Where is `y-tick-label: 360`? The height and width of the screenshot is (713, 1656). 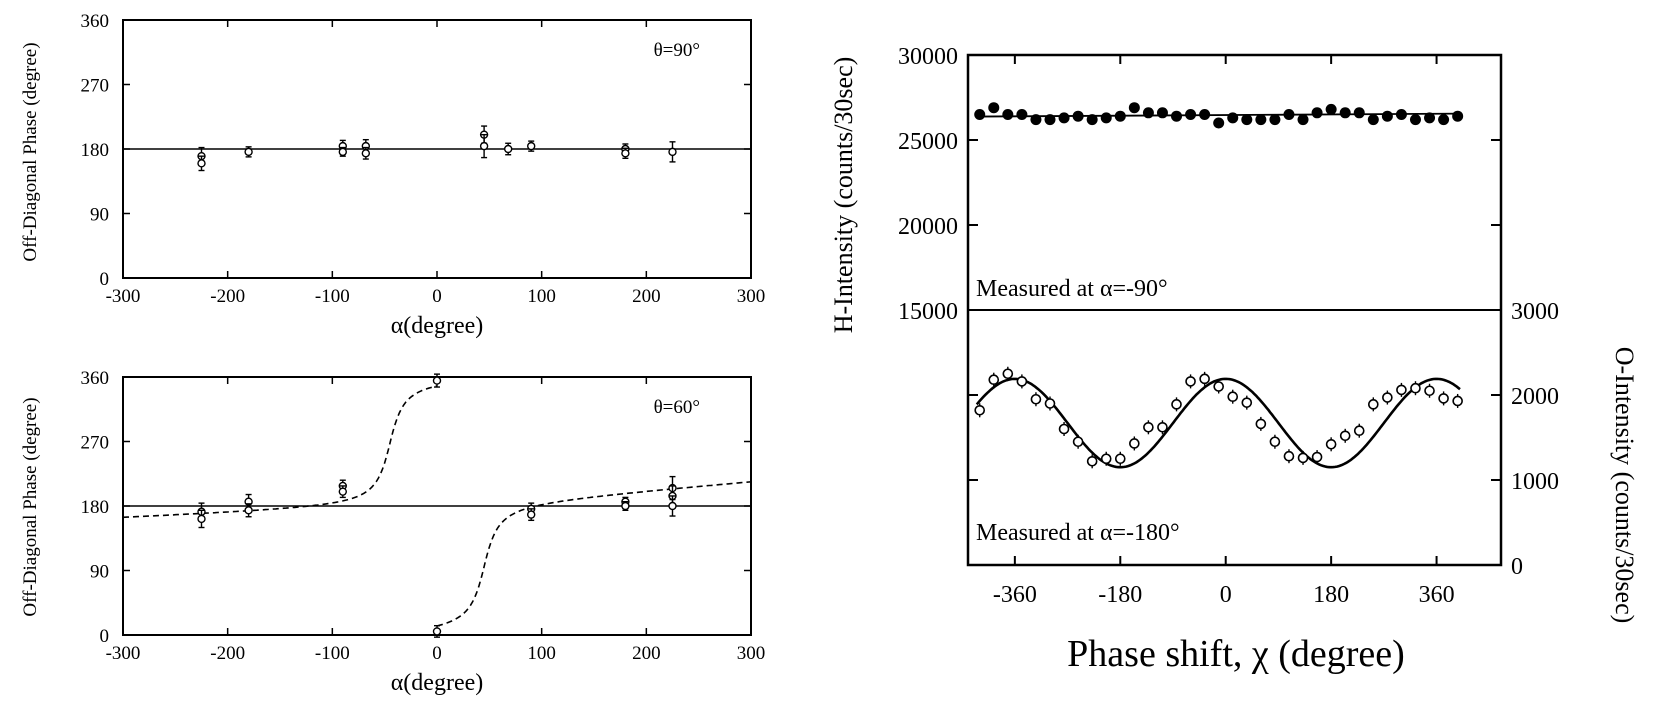 y-tick-label: 360 is located at coordinates (95, 378).